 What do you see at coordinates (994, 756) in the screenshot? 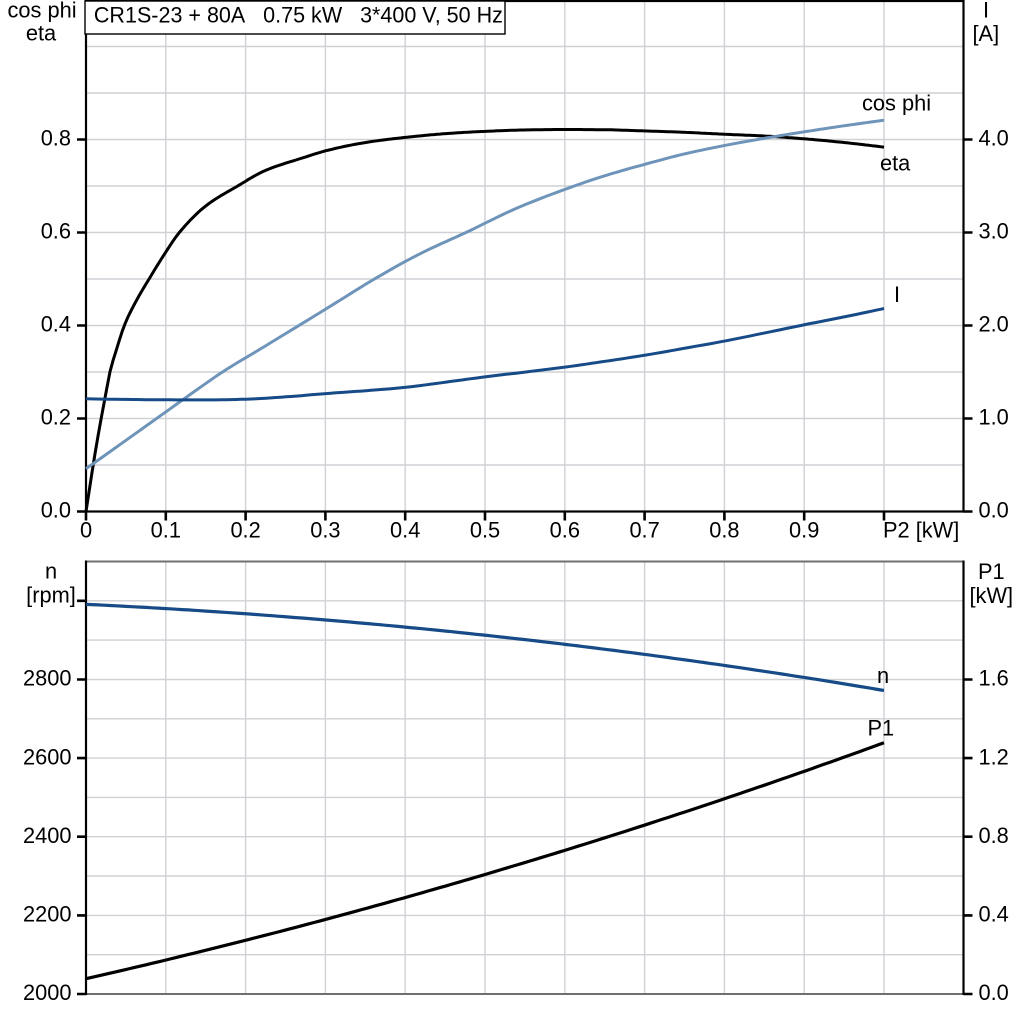
I see `svg-text: 1.2` at bounding box center [994, 756].